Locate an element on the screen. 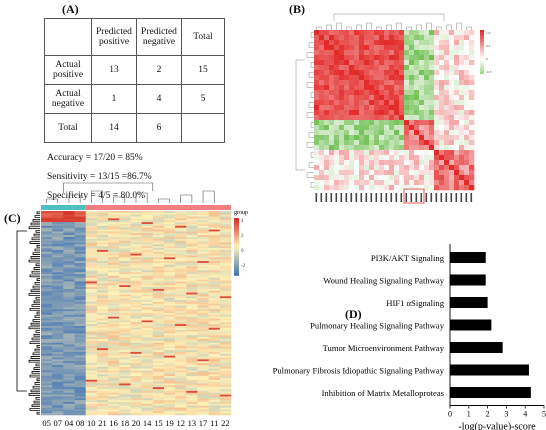 This screenshot has width=546, height=430. dendrogram-top is located at coordinates (394, 21).